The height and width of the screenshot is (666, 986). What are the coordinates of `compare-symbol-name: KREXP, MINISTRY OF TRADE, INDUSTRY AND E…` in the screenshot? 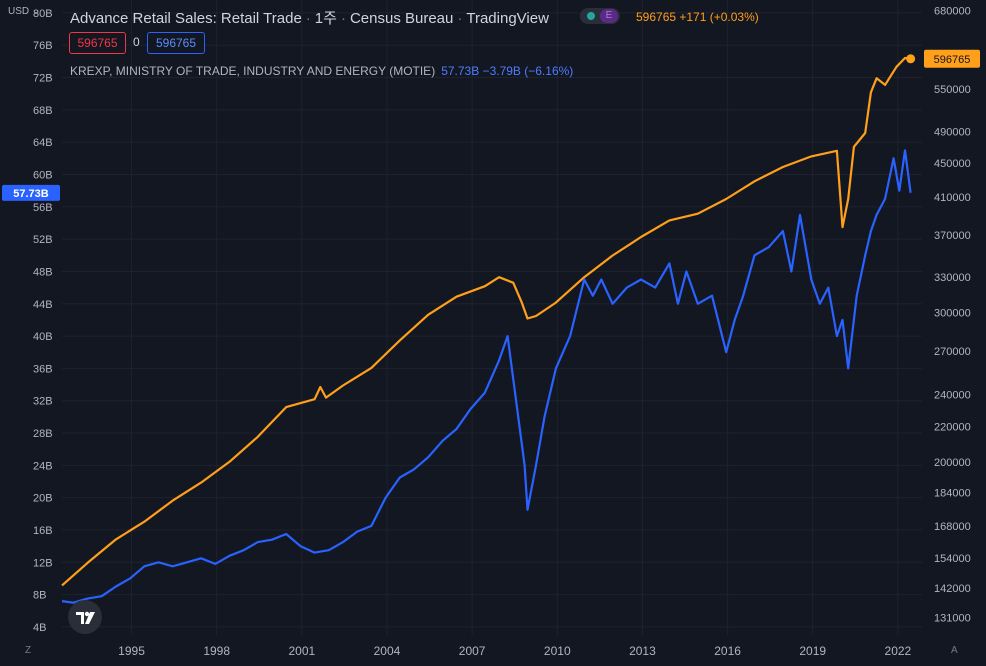 It's located at (253, 71).